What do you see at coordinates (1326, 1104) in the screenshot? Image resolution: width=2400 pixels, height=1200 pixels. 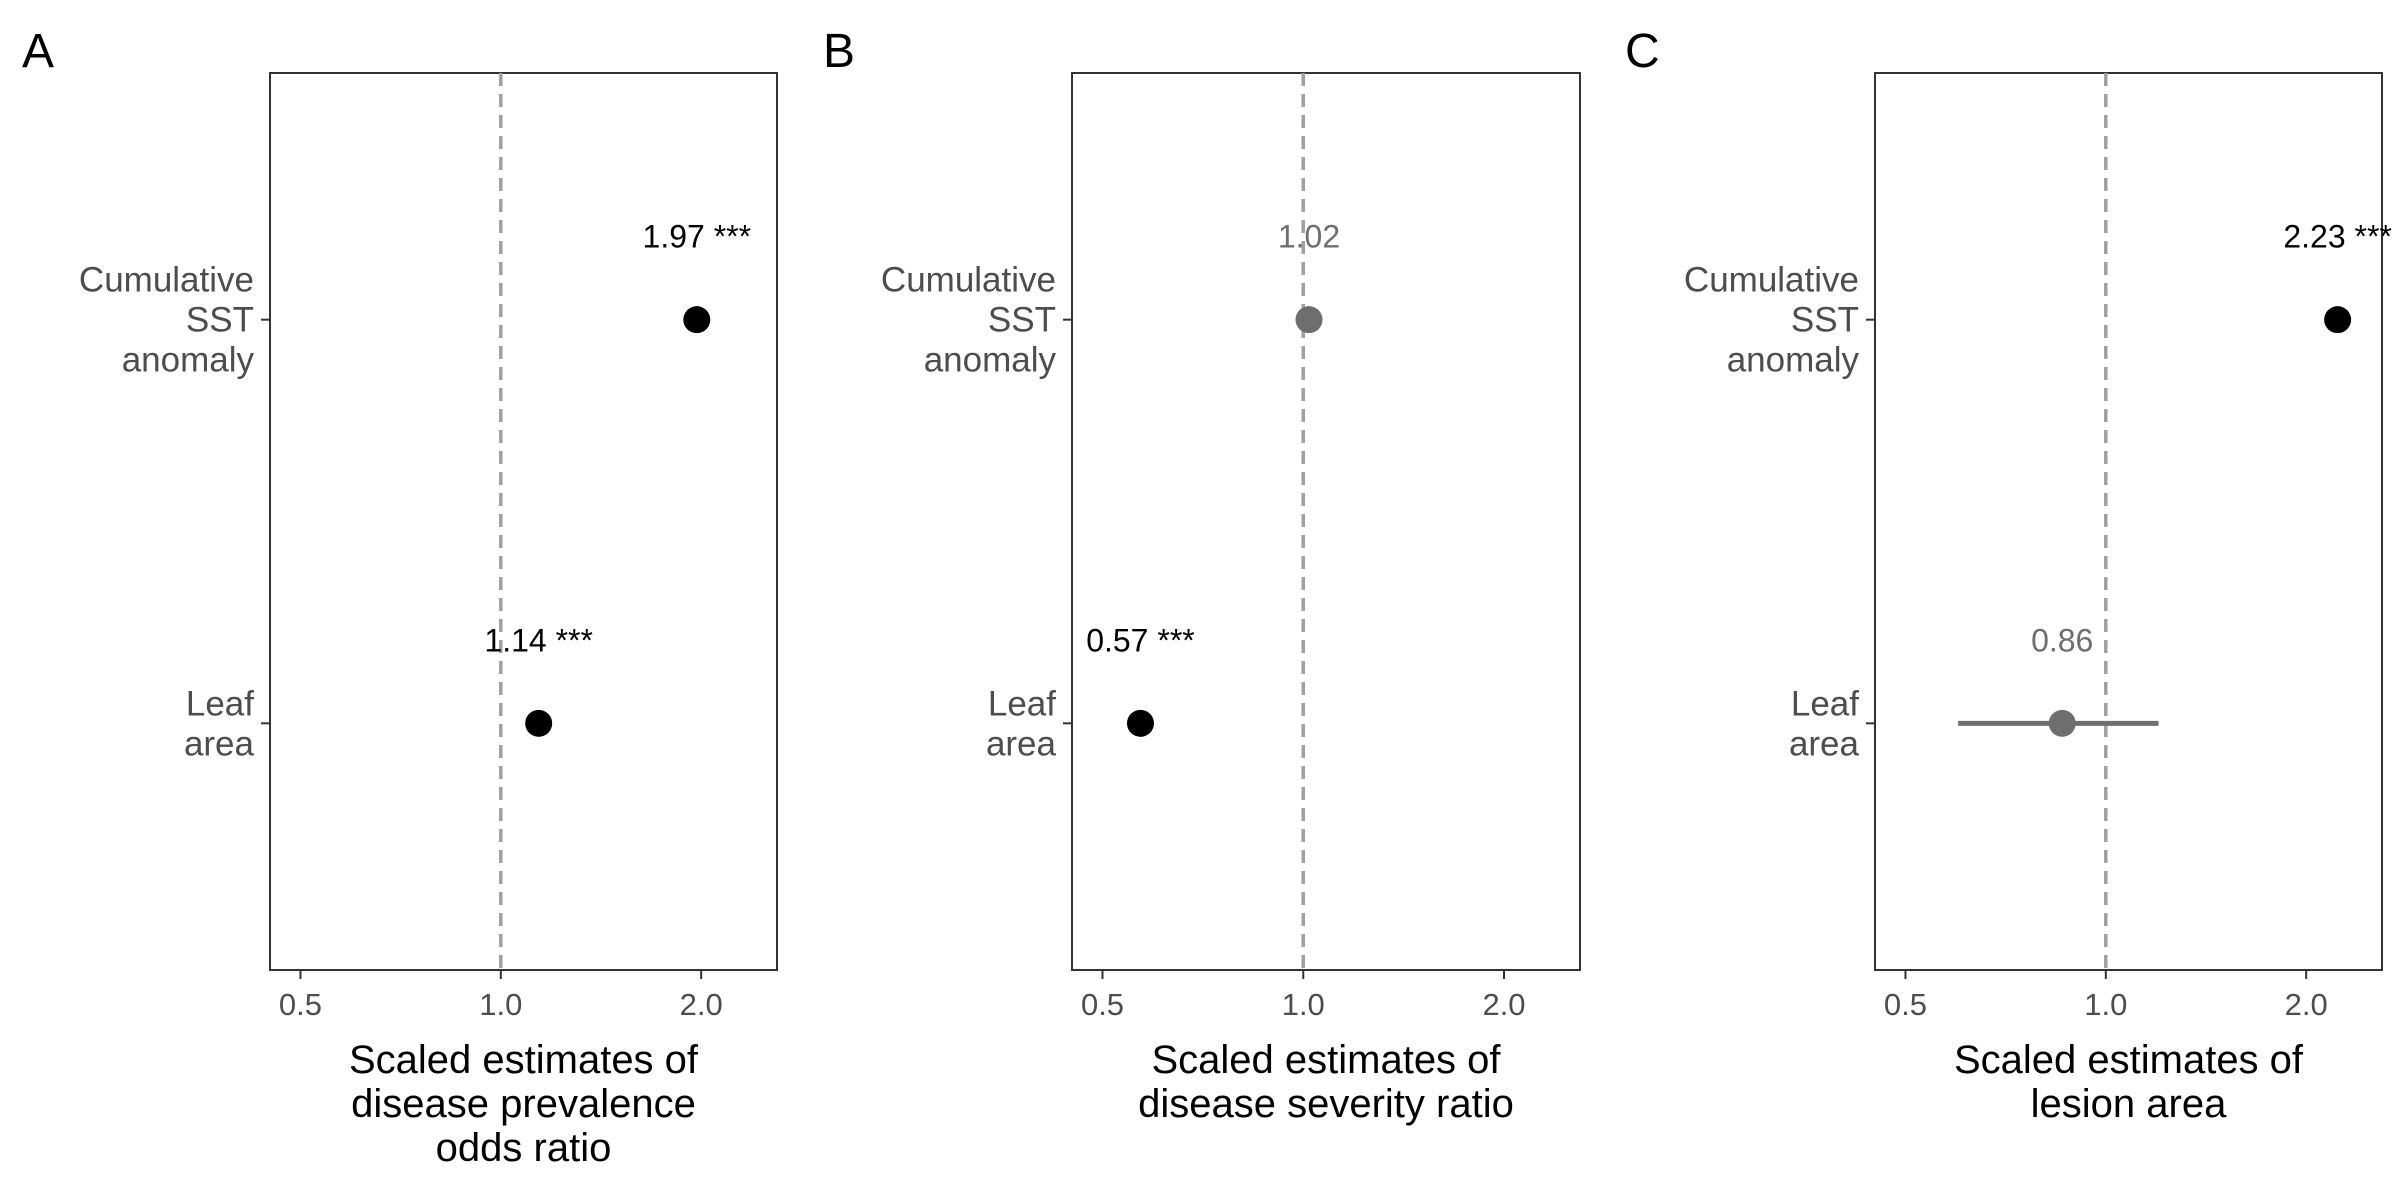 I see `x-axis-title-line: disease severity ratio` at bounding box center [1326, 1104].